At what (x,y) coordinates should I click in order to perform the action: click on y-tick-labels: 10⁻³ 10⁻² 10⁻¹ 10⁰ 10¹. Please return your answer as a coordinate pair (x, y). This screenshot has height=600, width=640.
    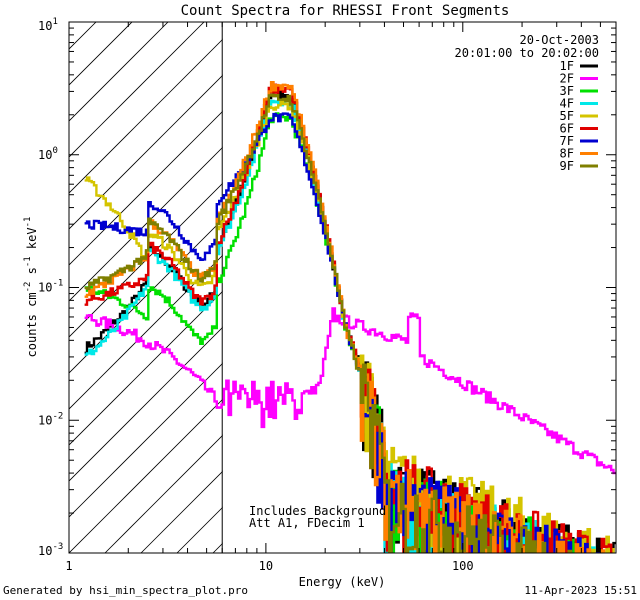
    Looking at the image, I should click on (50, 287).